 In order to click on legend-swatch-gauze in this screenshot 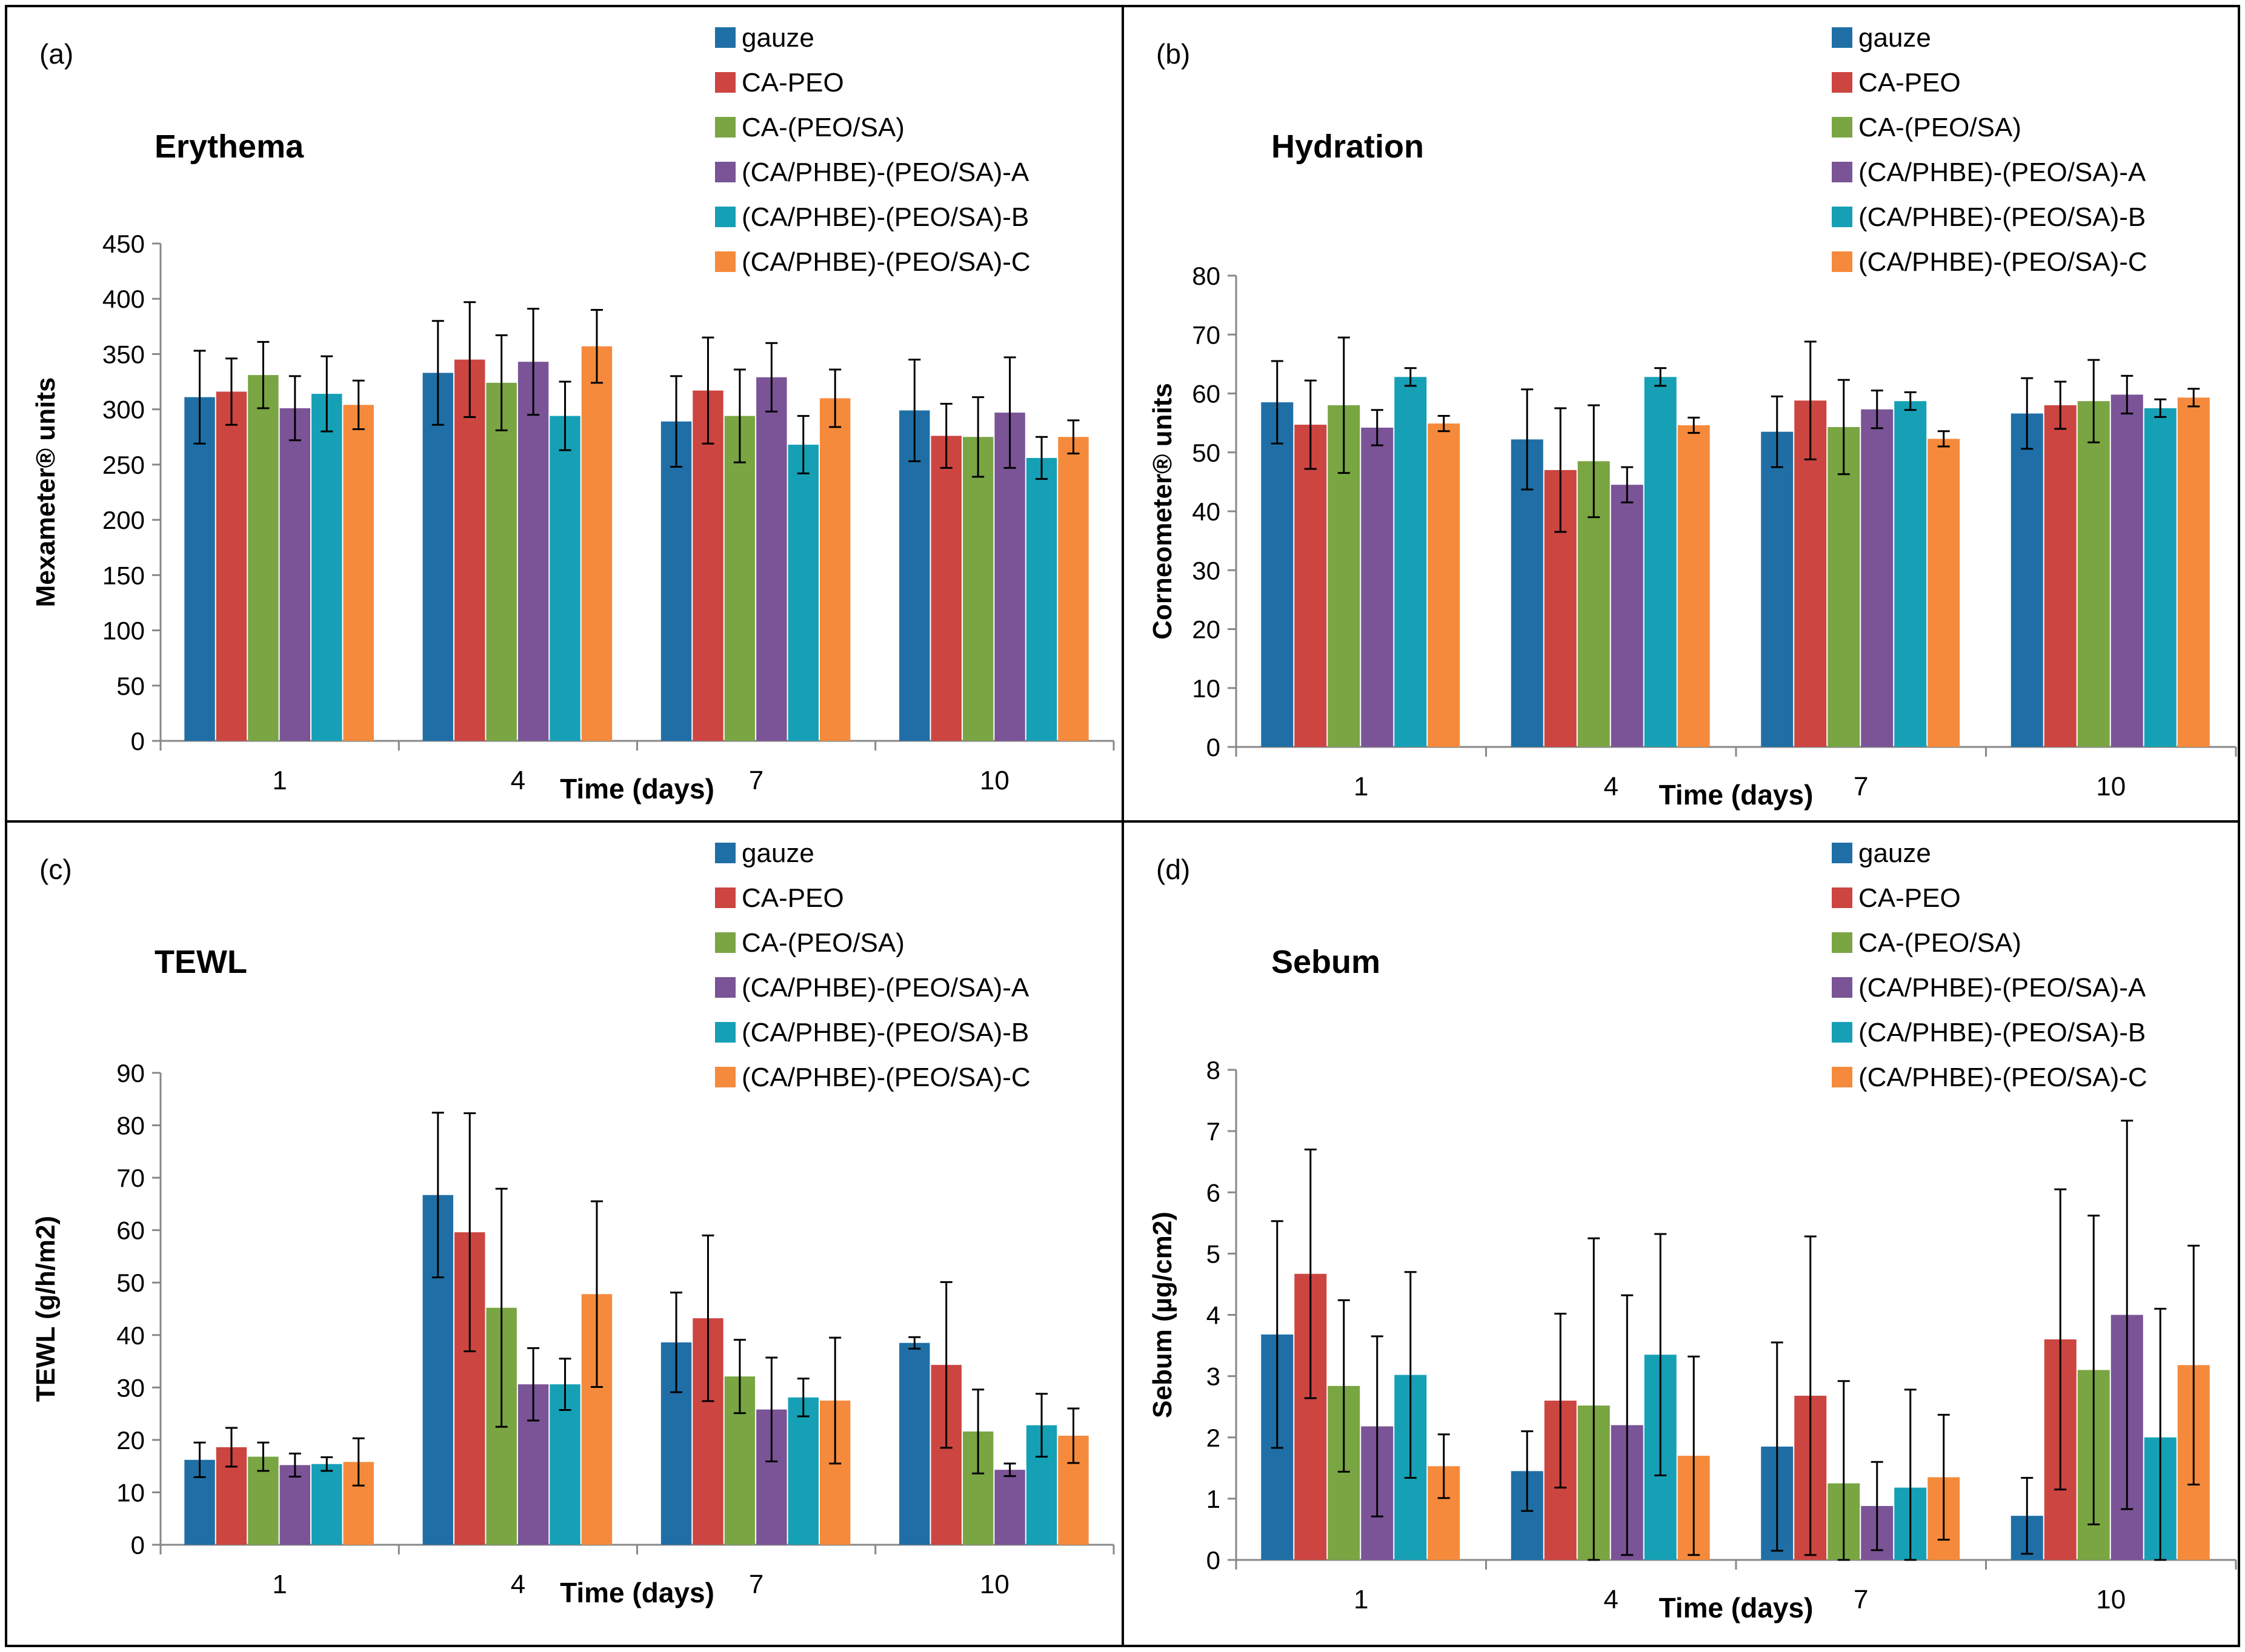, I will do `click(1842, 37)`.